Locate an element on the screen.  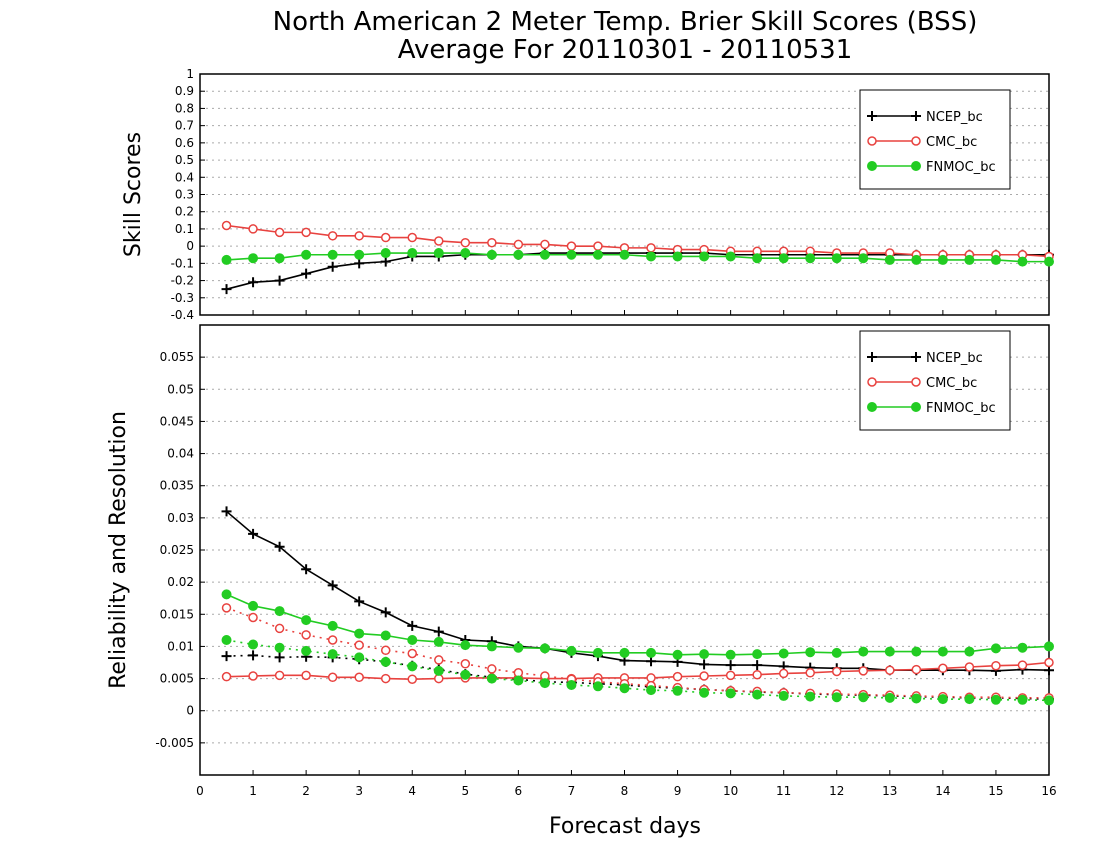
skill-y-tick-label: 1 is located at coordinates (190, 74).